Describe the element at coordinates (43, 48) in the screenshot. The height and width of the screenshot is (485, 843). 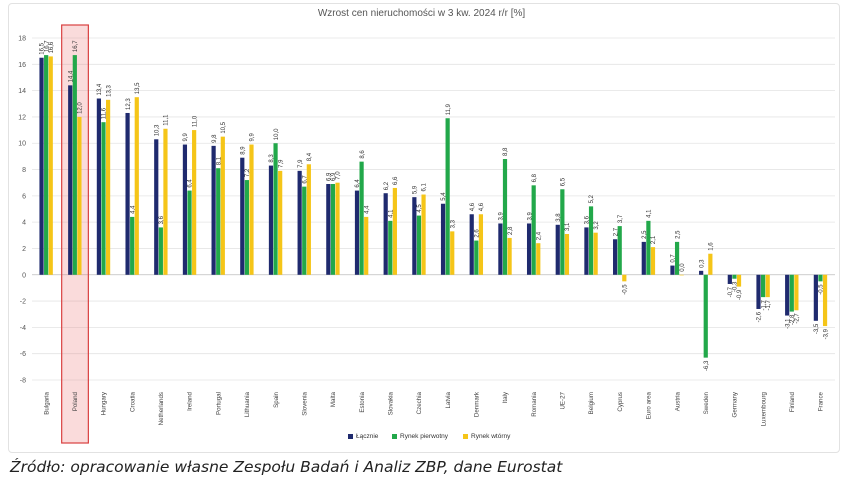
I see `data-label: 16,5` at that location.